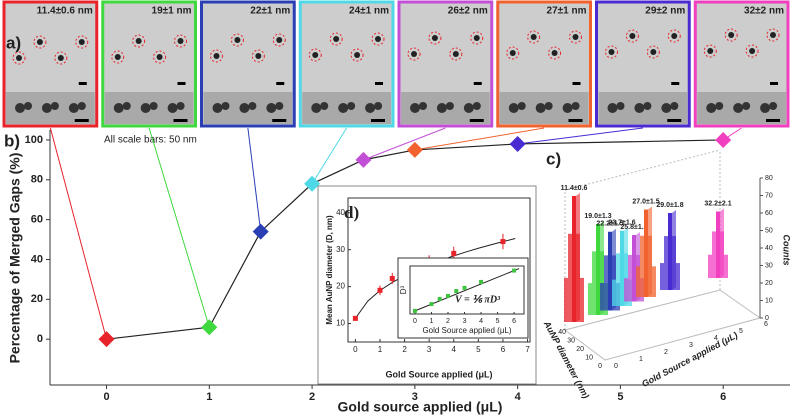 The image size is (794, 416). Describe the element at coordinates (589, 357) in the screenshot. I see `x-tick-label: 10` at that location.